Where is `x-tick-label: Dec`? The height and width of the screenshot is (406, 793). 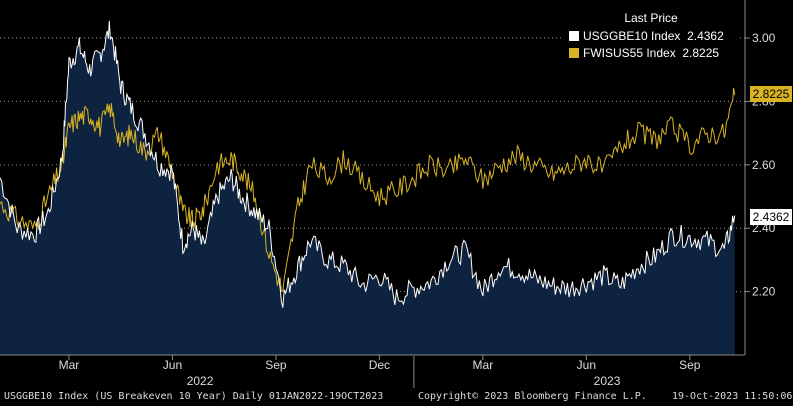
x-tick-label: Dec is located at coordinates (379, 365).